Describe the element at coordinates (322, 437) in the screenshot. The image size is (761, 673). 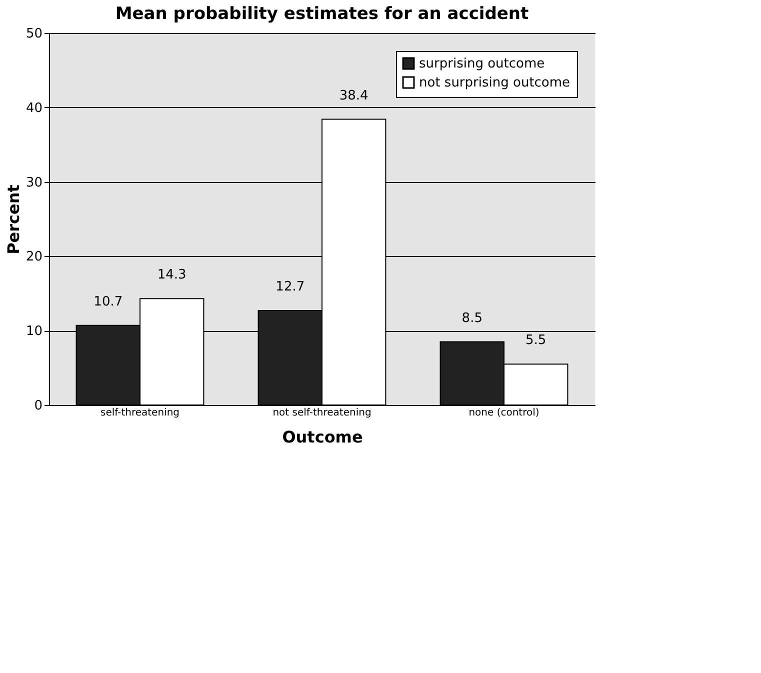
I see `x-axis-title: Outcome` at that location.